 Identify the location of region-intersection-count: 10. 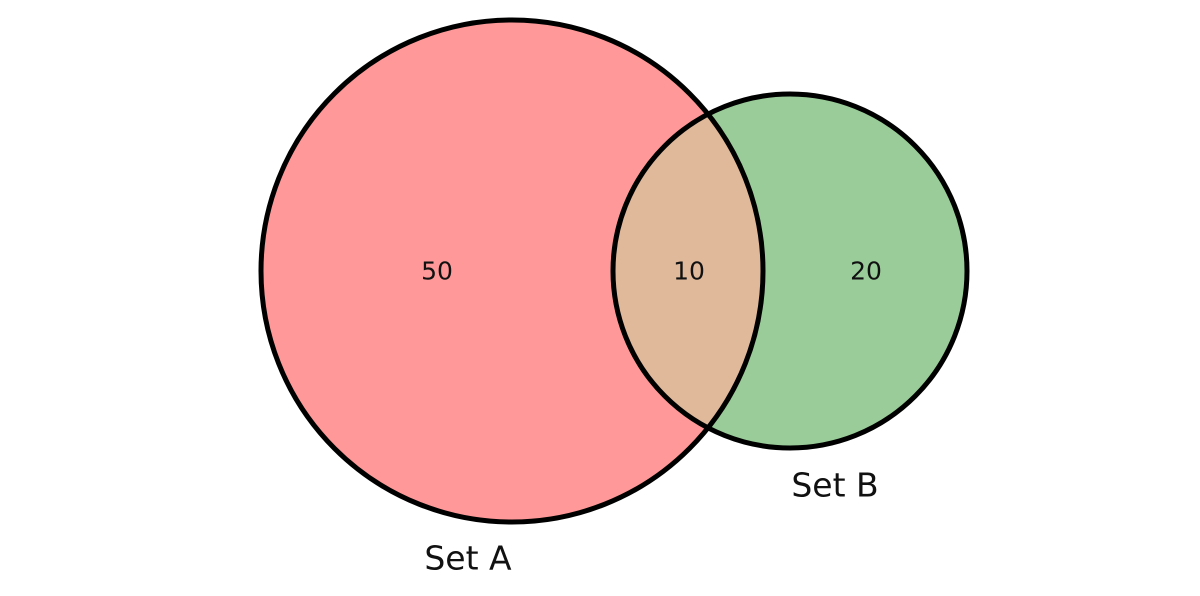
(689, 271).